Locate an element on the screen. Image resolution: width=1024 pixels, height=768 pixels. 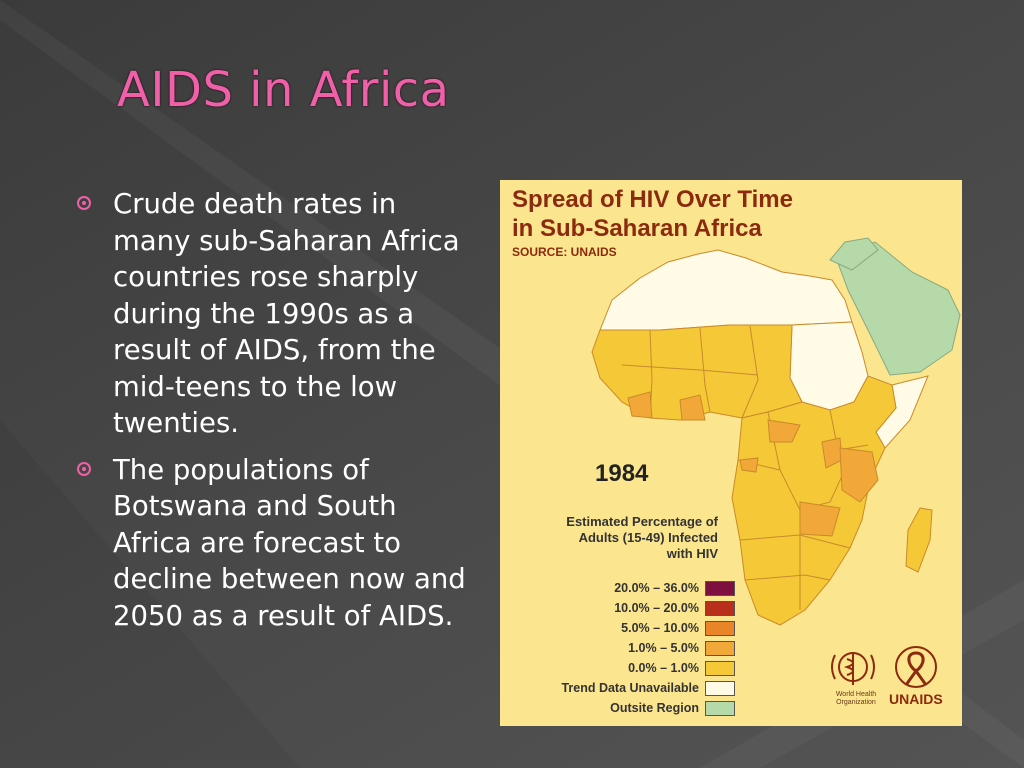
map-region-arabia is located at coordinates (897, 308).